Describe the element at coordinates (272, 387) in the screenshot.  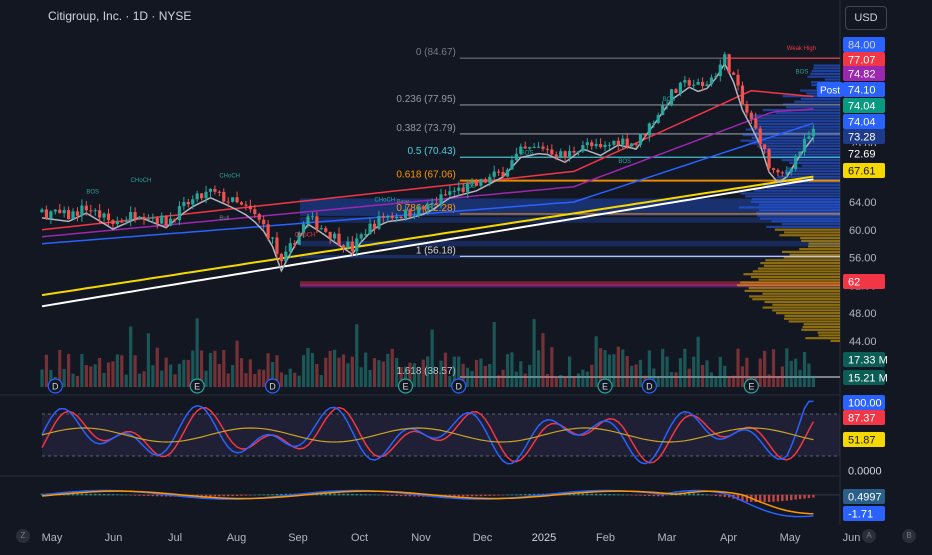
I see `event-marker-label: D` at that location.